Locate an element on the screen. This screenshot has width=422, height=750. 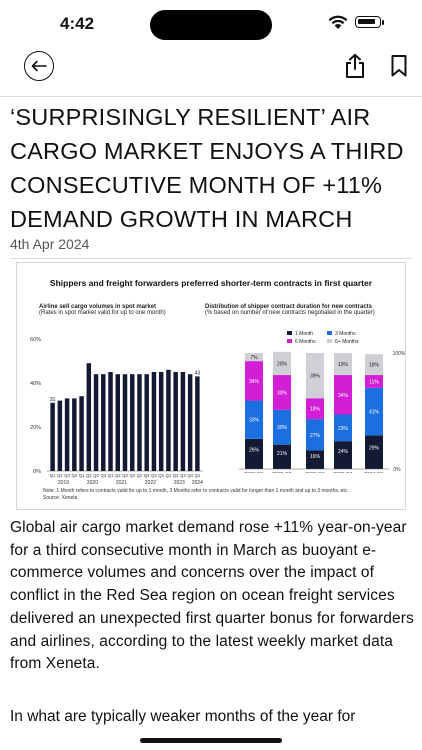
segment-data-label: 29% is located at coordinates (374, 448).